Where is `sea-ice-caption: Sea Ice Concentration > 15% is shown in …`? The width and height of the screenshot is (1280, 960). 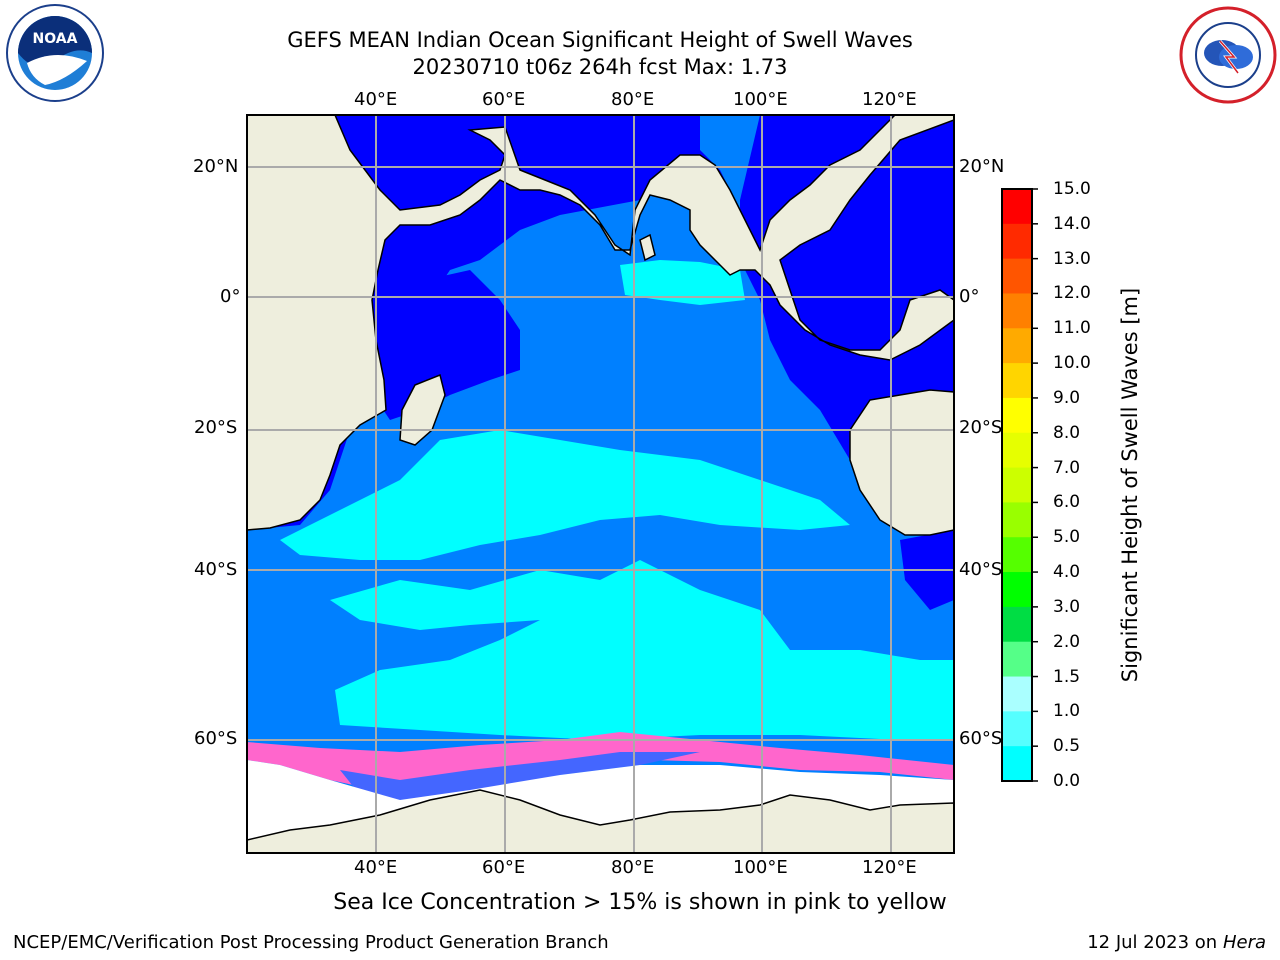
sea-ice-caption: Sea Ice Concentration > 15% is shown in … is located at coordinates (640, 902).